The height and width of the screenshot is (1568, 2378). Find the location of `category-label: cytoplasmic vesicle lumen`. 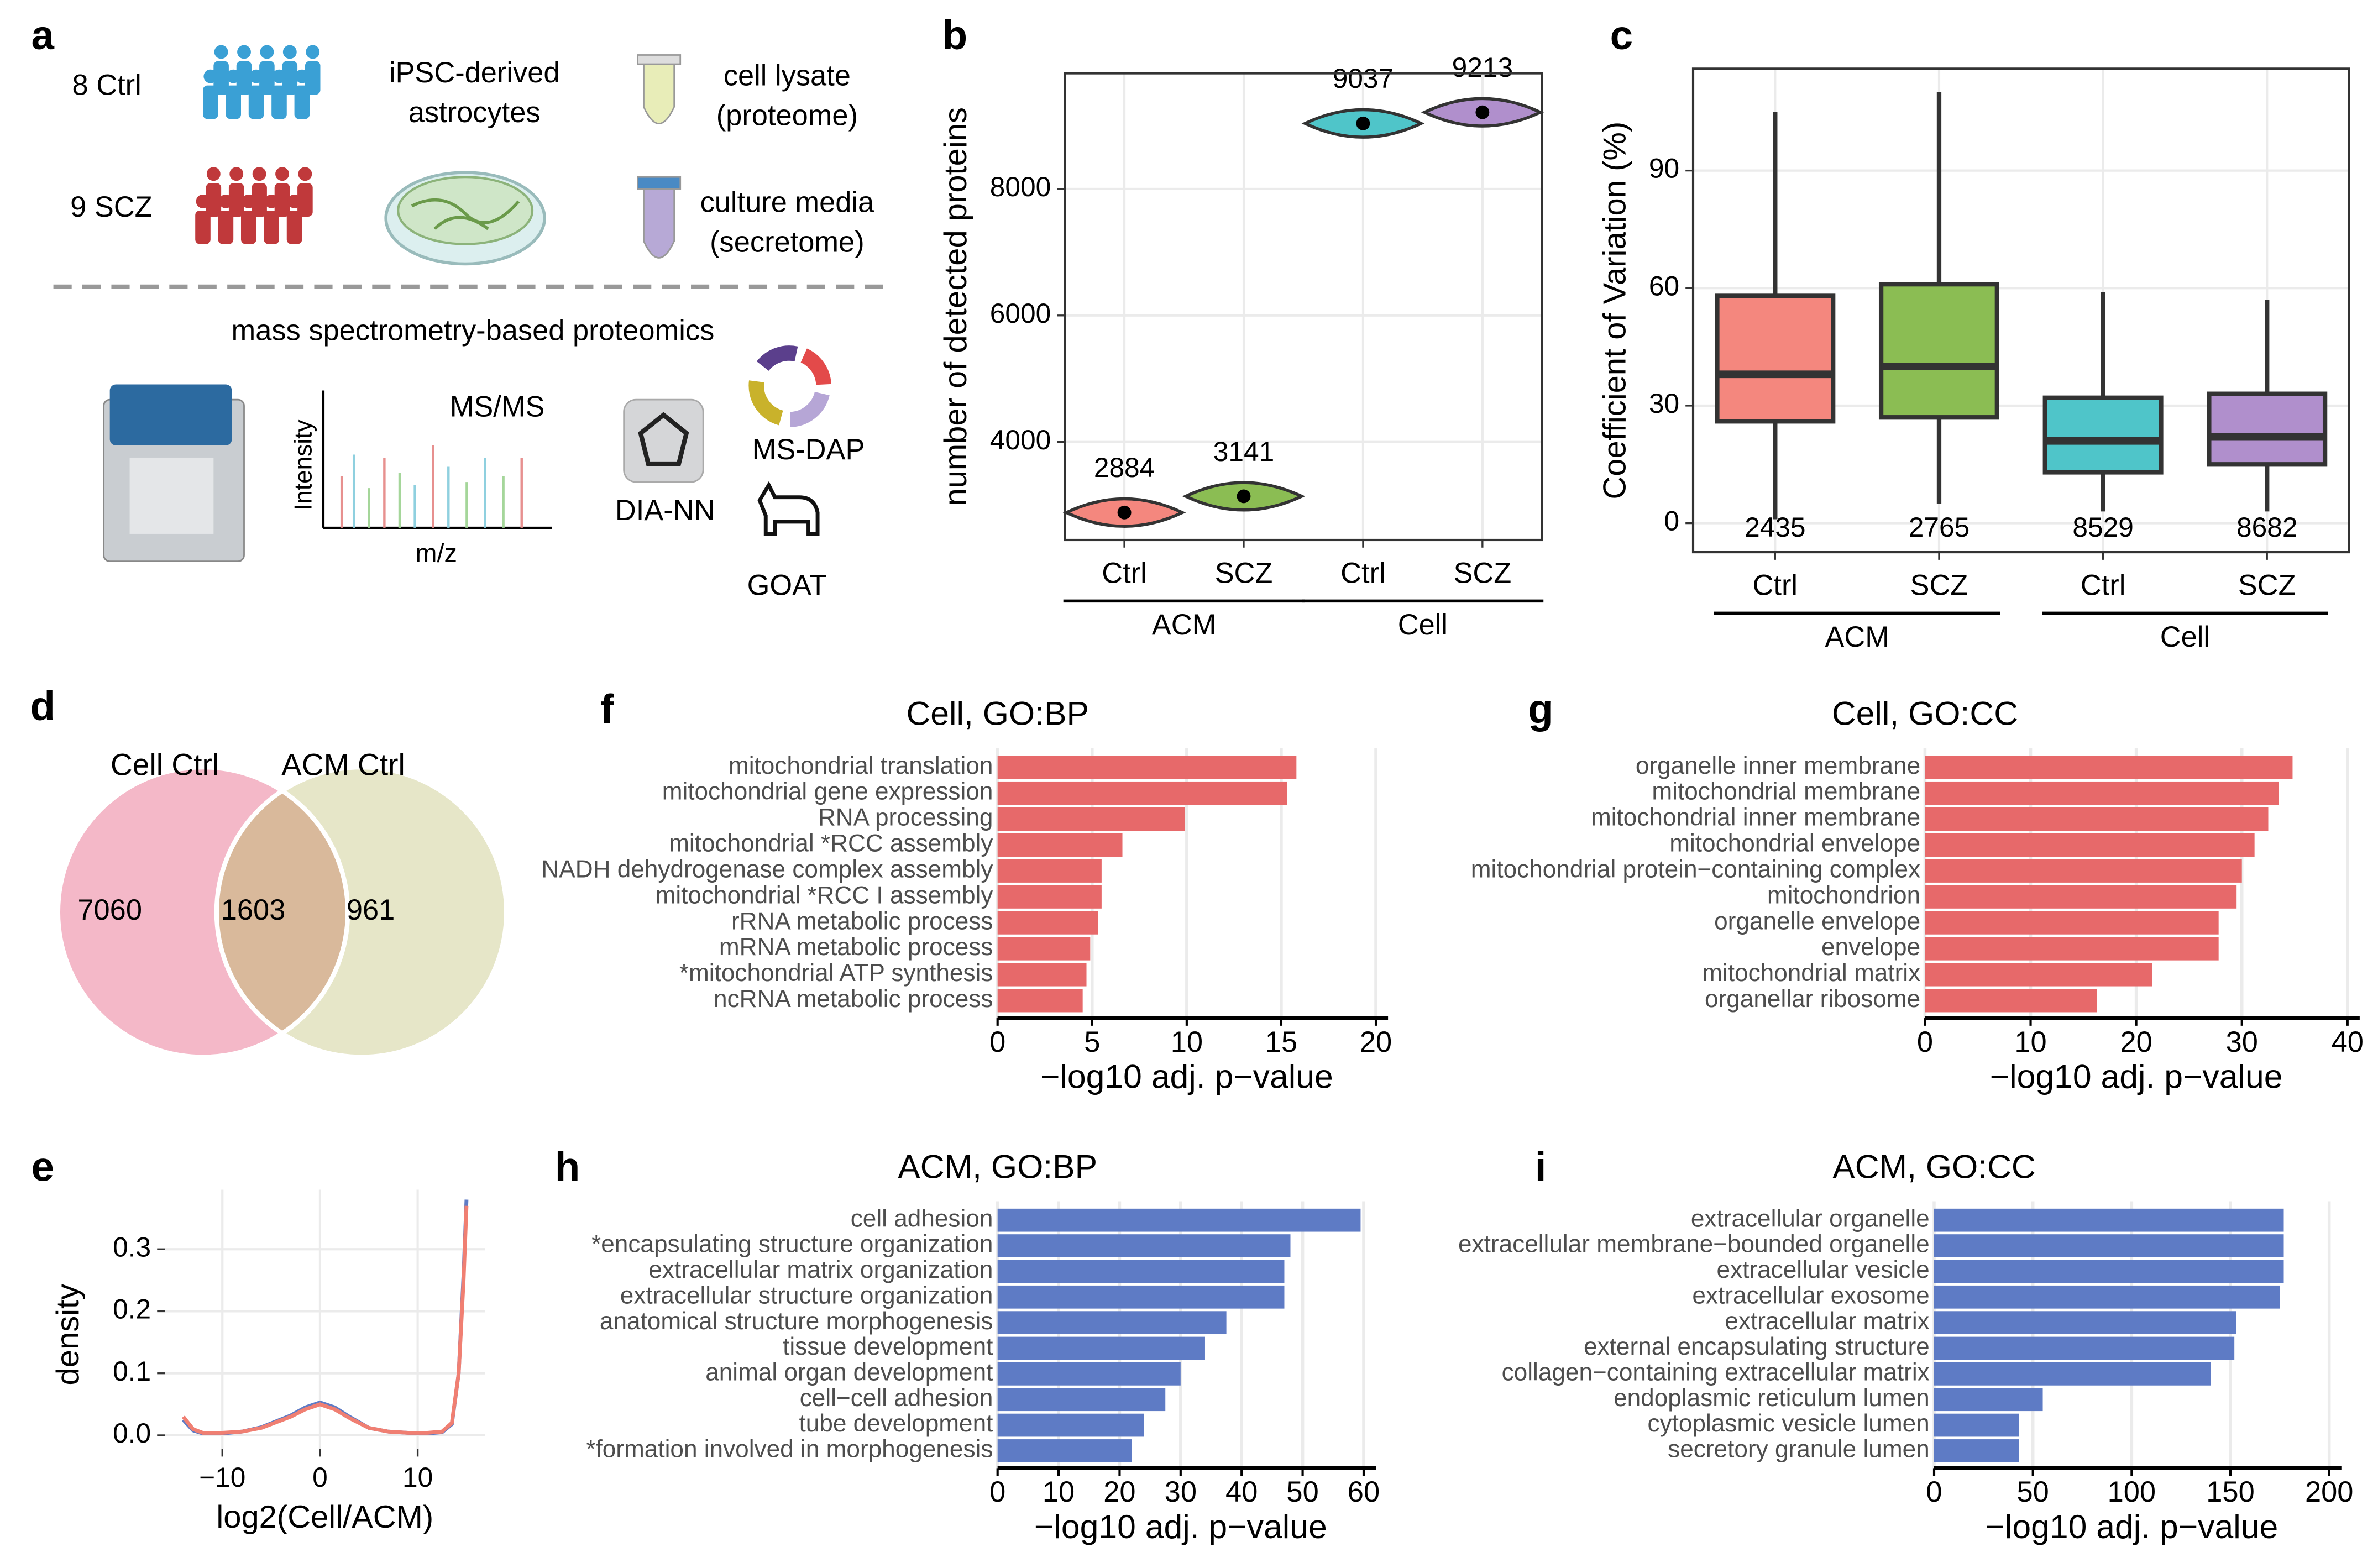

category-label: cytoplasmic vesicle lumen is located at coordinates (1788, 1423).